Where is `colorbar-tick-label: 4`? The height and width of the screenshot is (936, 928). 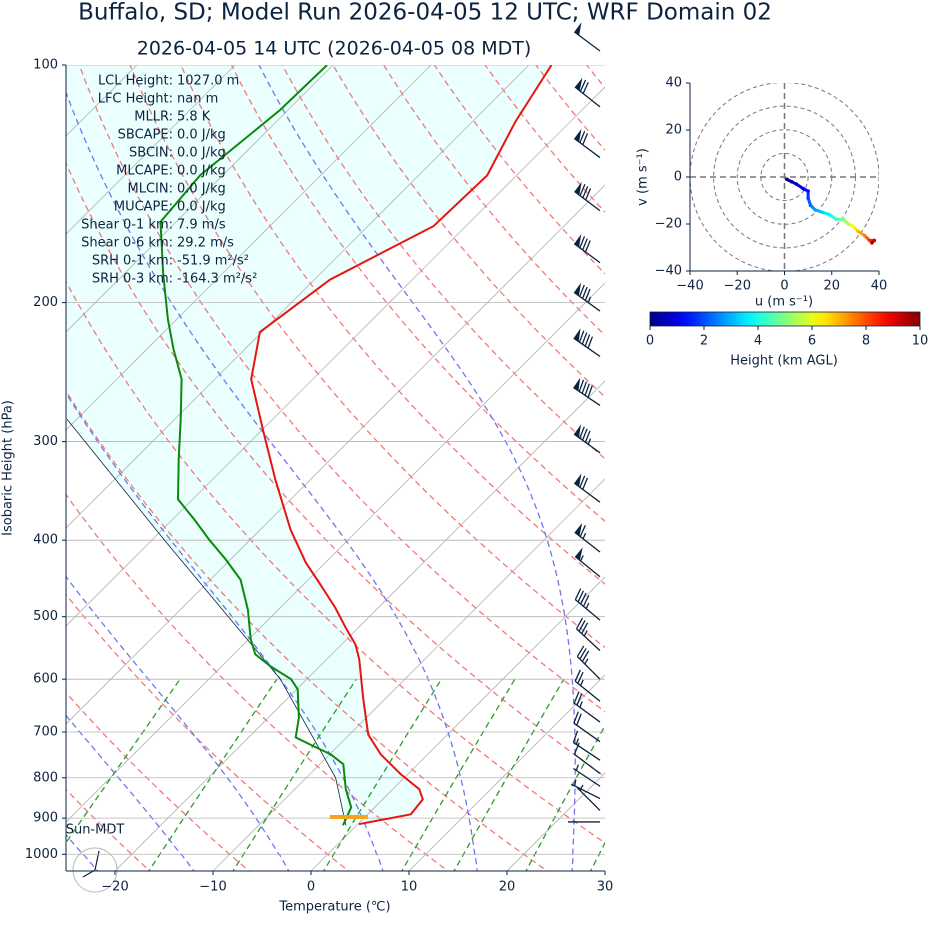 colorbar-tick-label: 4 is located at coordinates (758, 341).